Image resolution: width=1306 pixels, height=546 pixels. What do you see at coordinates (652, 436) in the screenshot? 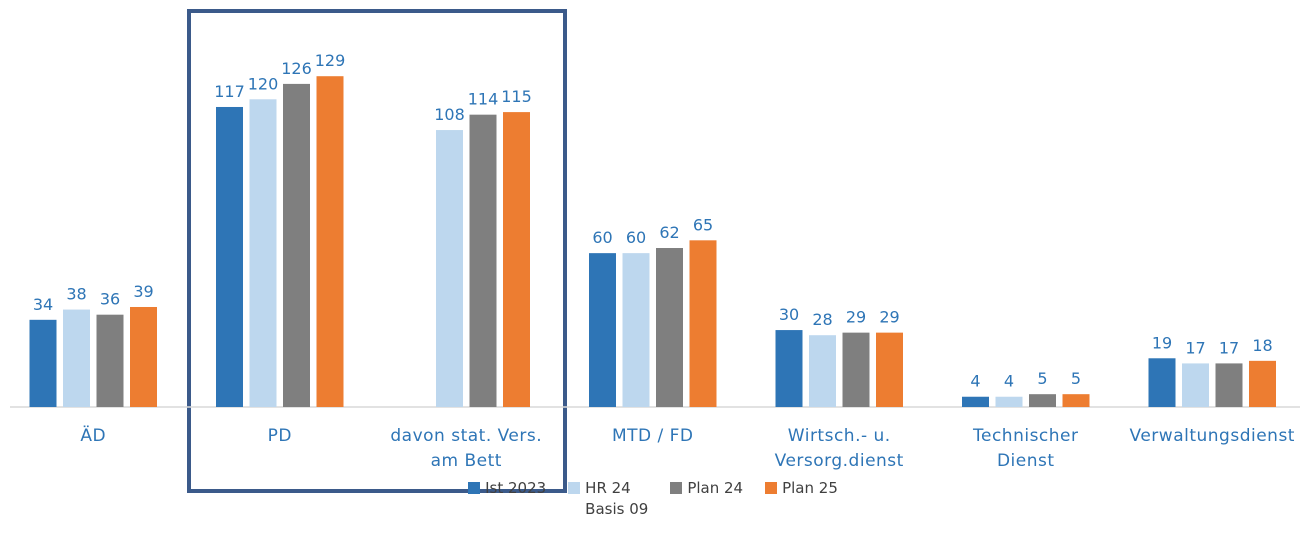
I see `x-tick-label: MTD / FD` at bounding box center [652, 436].